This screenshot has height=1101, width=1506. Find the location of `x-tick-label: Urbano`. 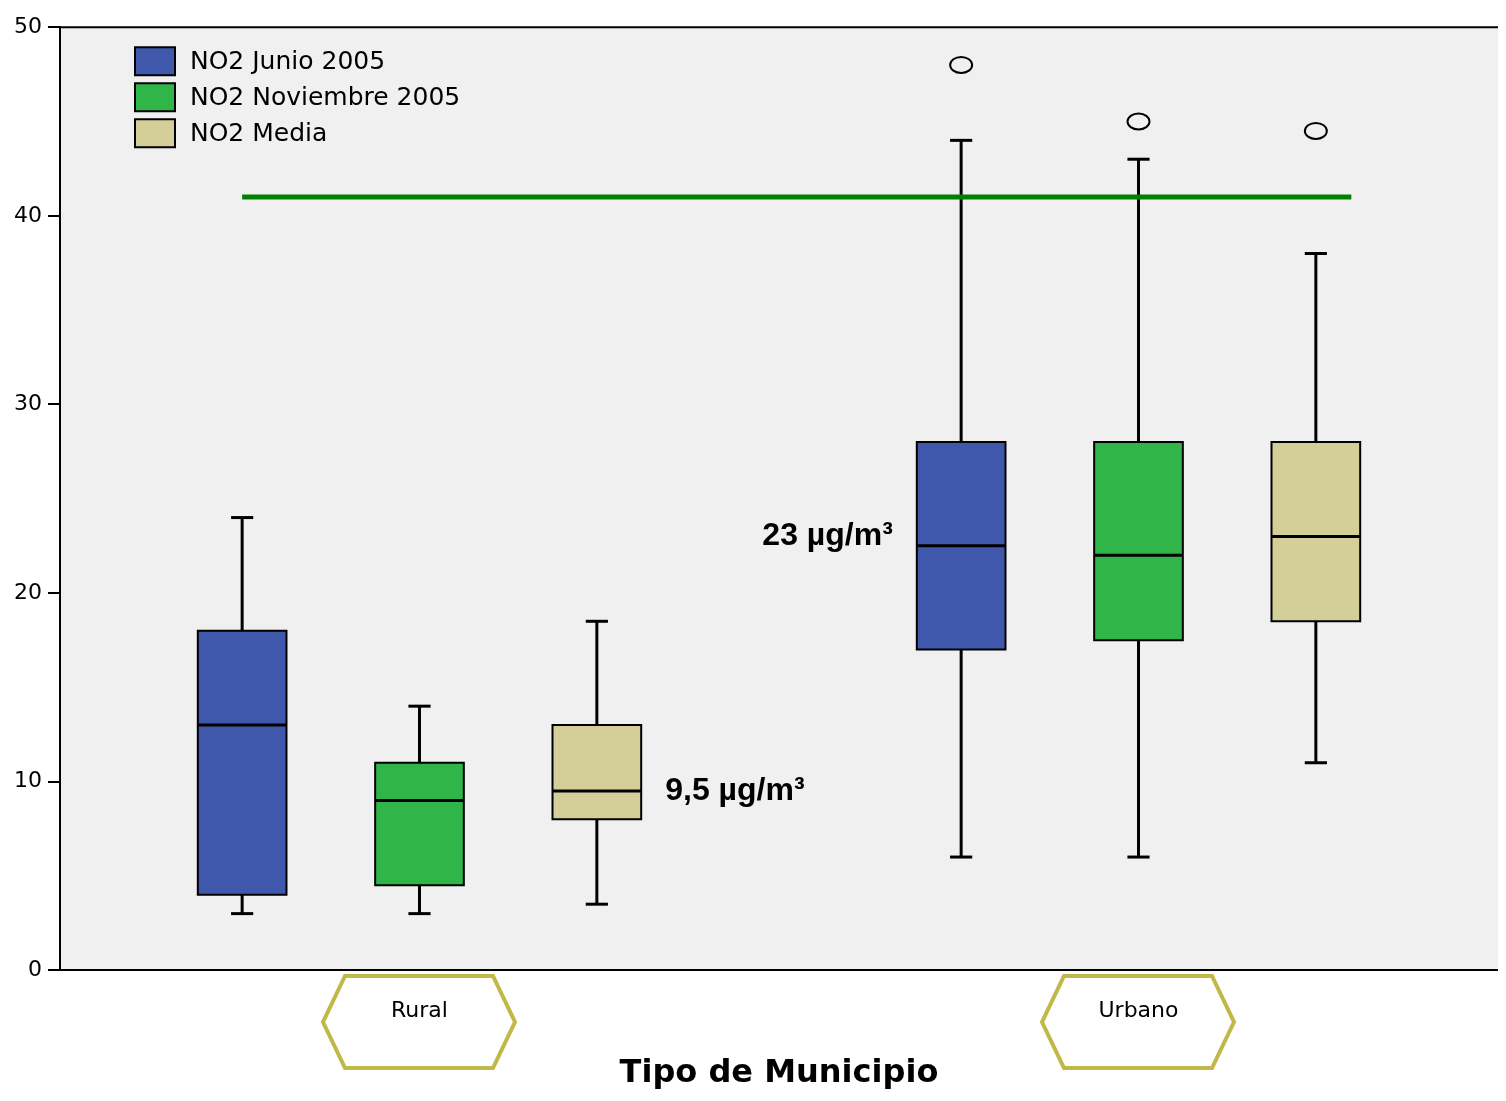

x-tick-label: Urbano is located at coordinates (1138, 1010).